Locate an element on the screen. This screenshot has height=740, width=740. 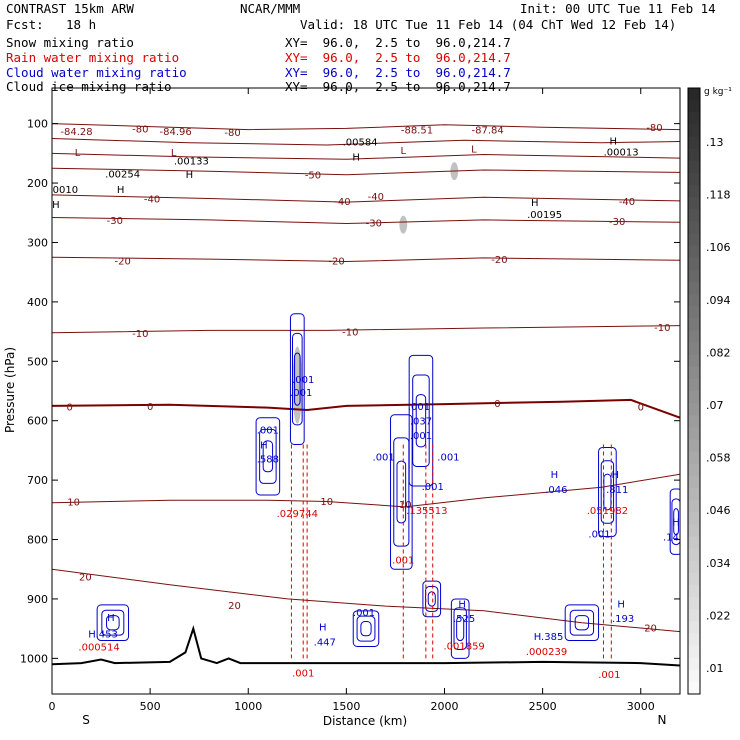
colorbar-label: .094 is located at coordinates (718, 300).